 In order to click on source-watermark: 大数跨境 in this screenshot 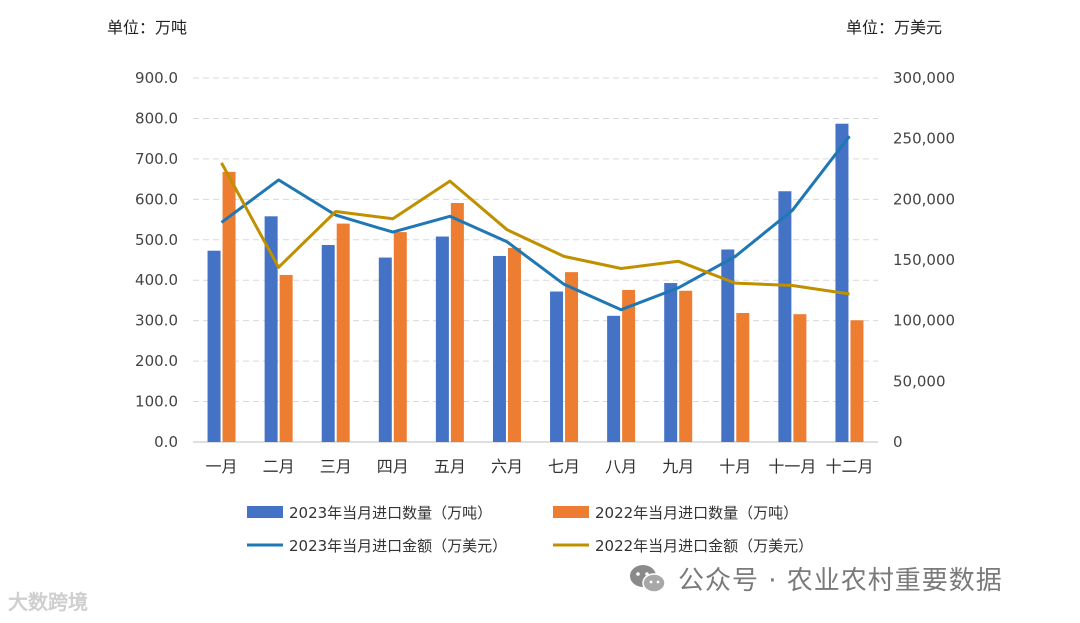, I will do `click(48, 602)`.